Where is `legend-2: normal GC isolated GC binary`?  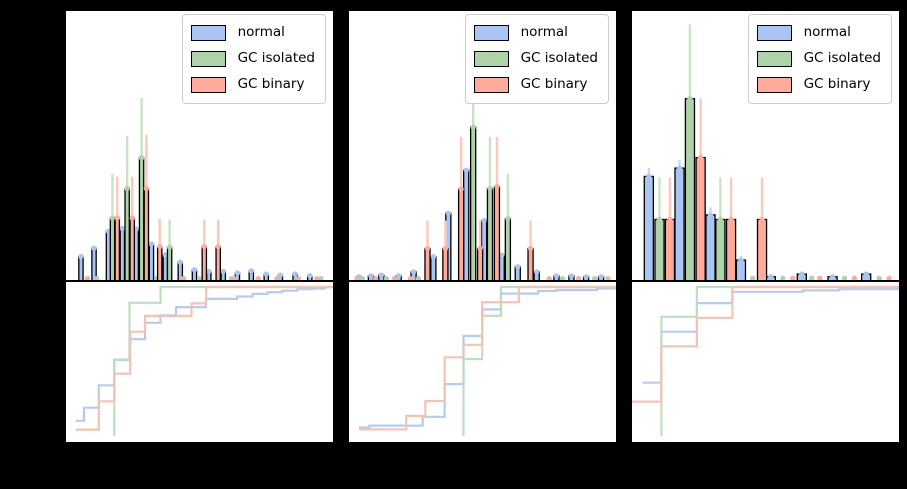 legend-2: normal GC isolated GC binary is located at coordinates (536, 59).